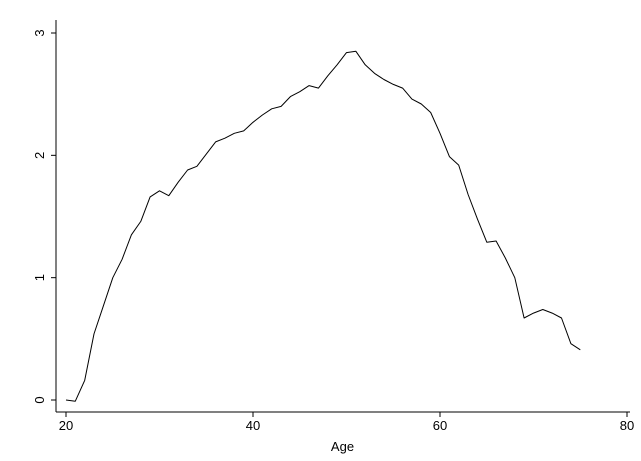 Image resolution: width=641 pixels, height=461 pixels. Describe the element at coordinates (342, 446) in the screenshot. I see `x-axis-title: Age` at that location.